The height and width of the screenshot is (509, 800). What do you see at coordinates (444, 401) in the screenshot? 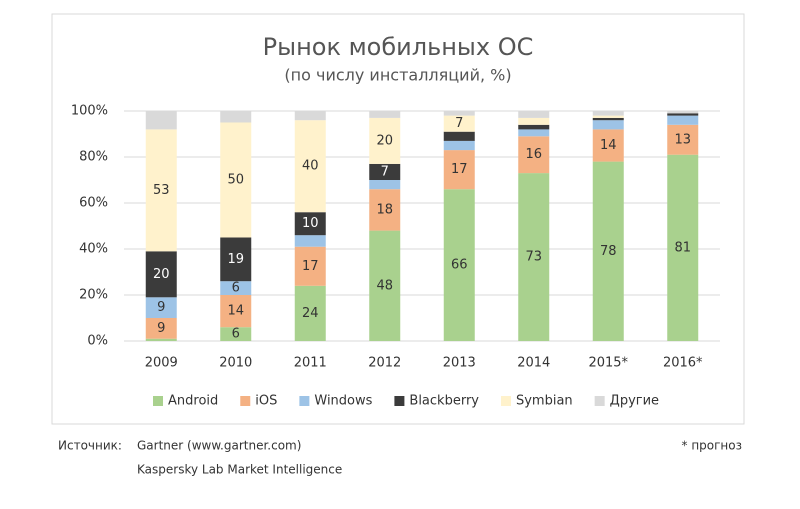
I see `legend-label: Blackberry` at bounding box center [444, 401].